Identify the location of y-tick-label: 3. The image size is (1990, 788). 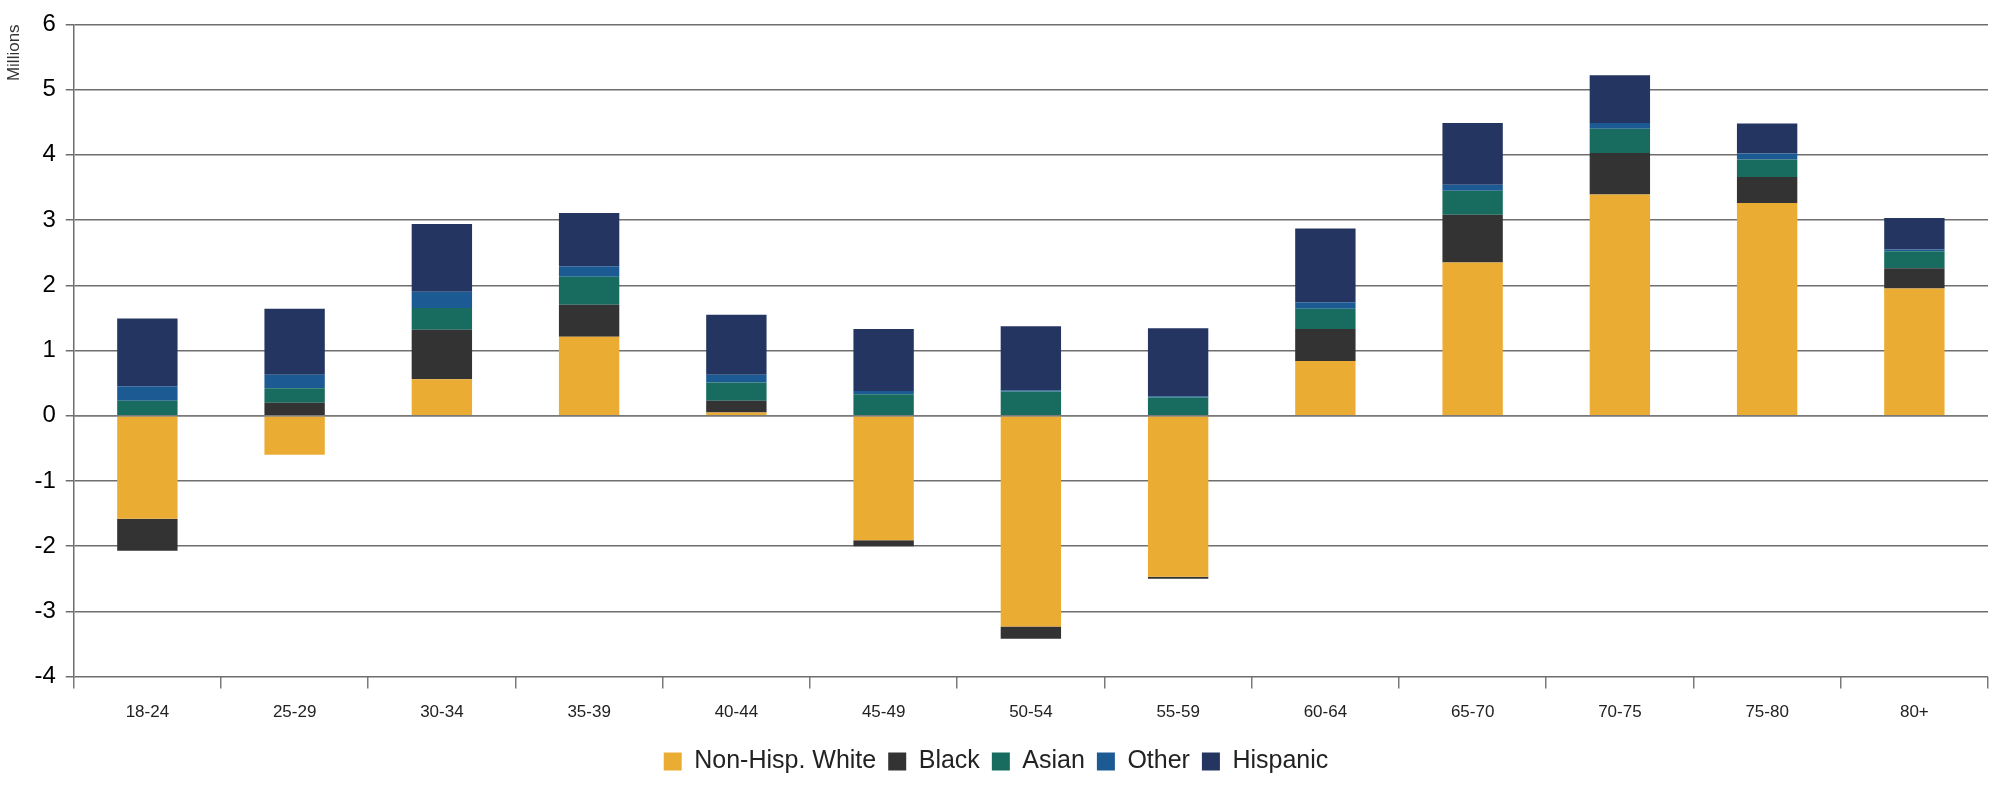
(49, 218).